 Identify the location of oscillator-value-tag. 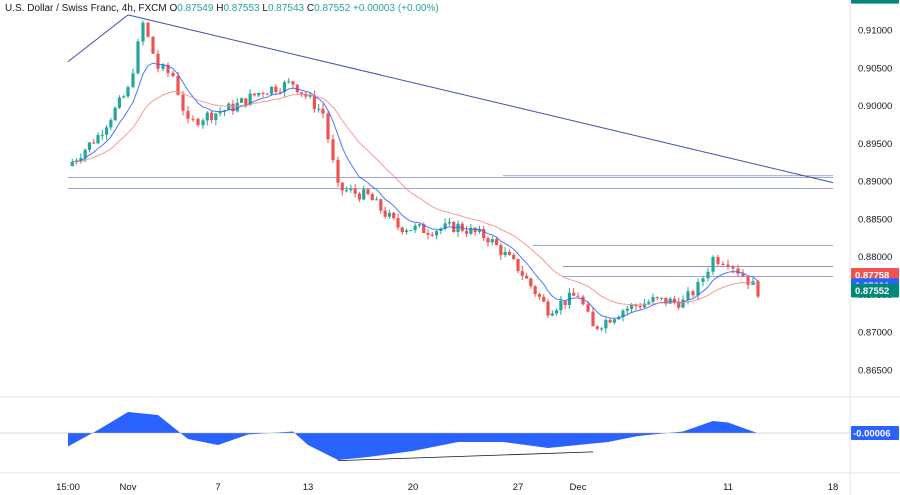
(875, 433).